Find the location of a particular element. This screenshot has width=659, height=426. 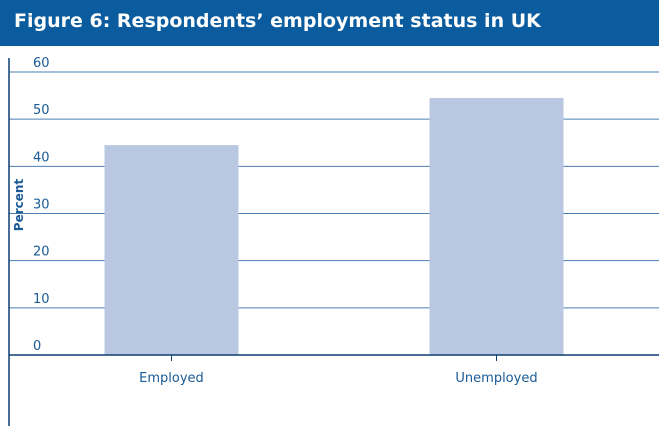

y-tick-label-60: 60 is located at coordinates (41, 63).